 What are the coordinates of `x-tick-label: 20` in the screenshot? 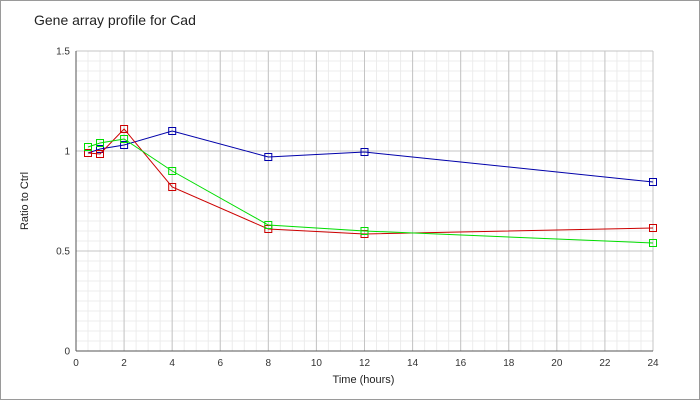 It's located at (557, 363).